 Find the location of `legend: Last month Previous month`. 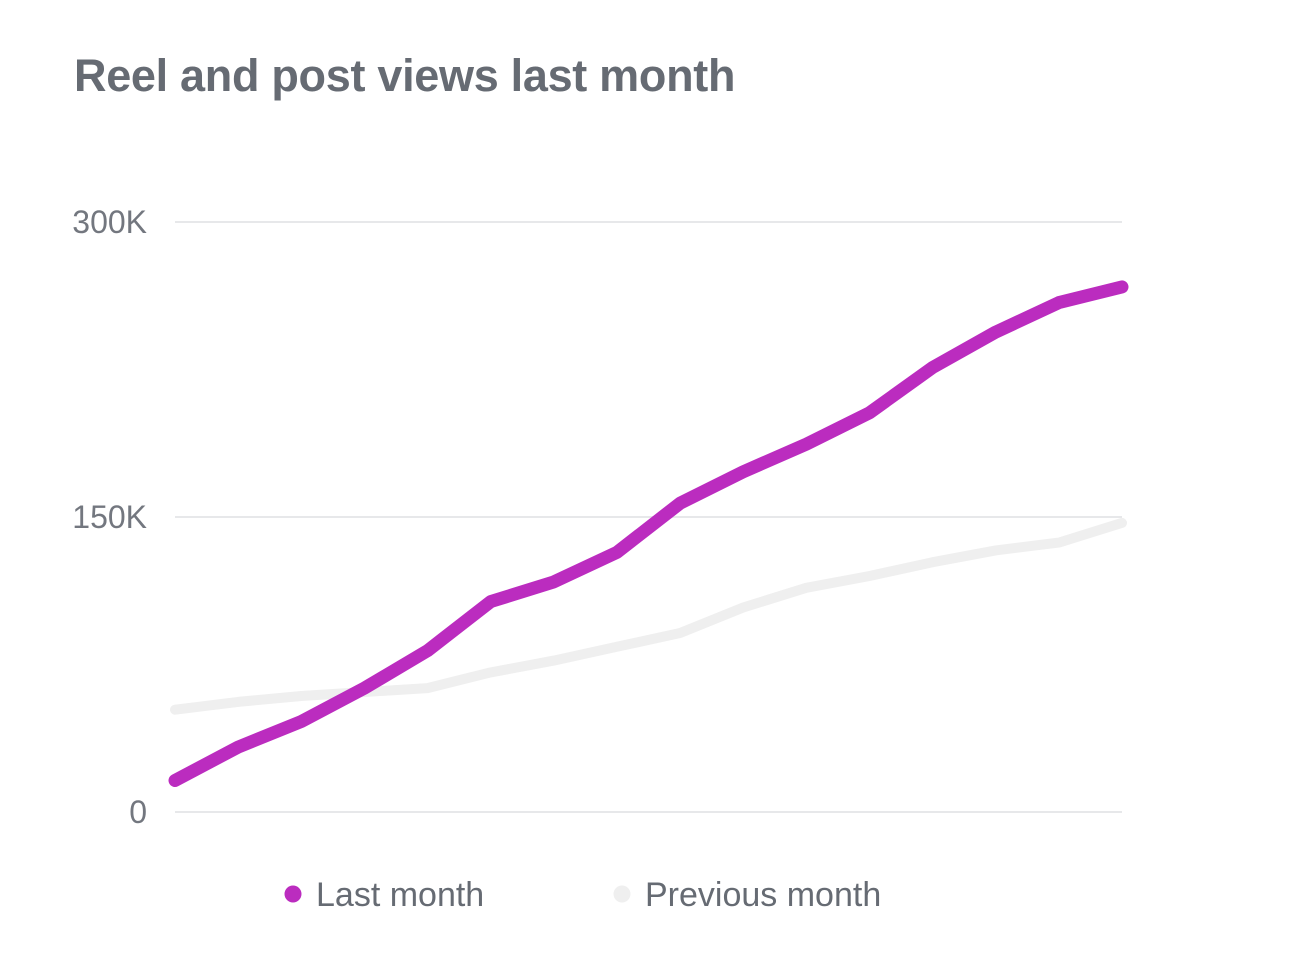

legend: Last month Previous month is located at coordinates (582, 895).